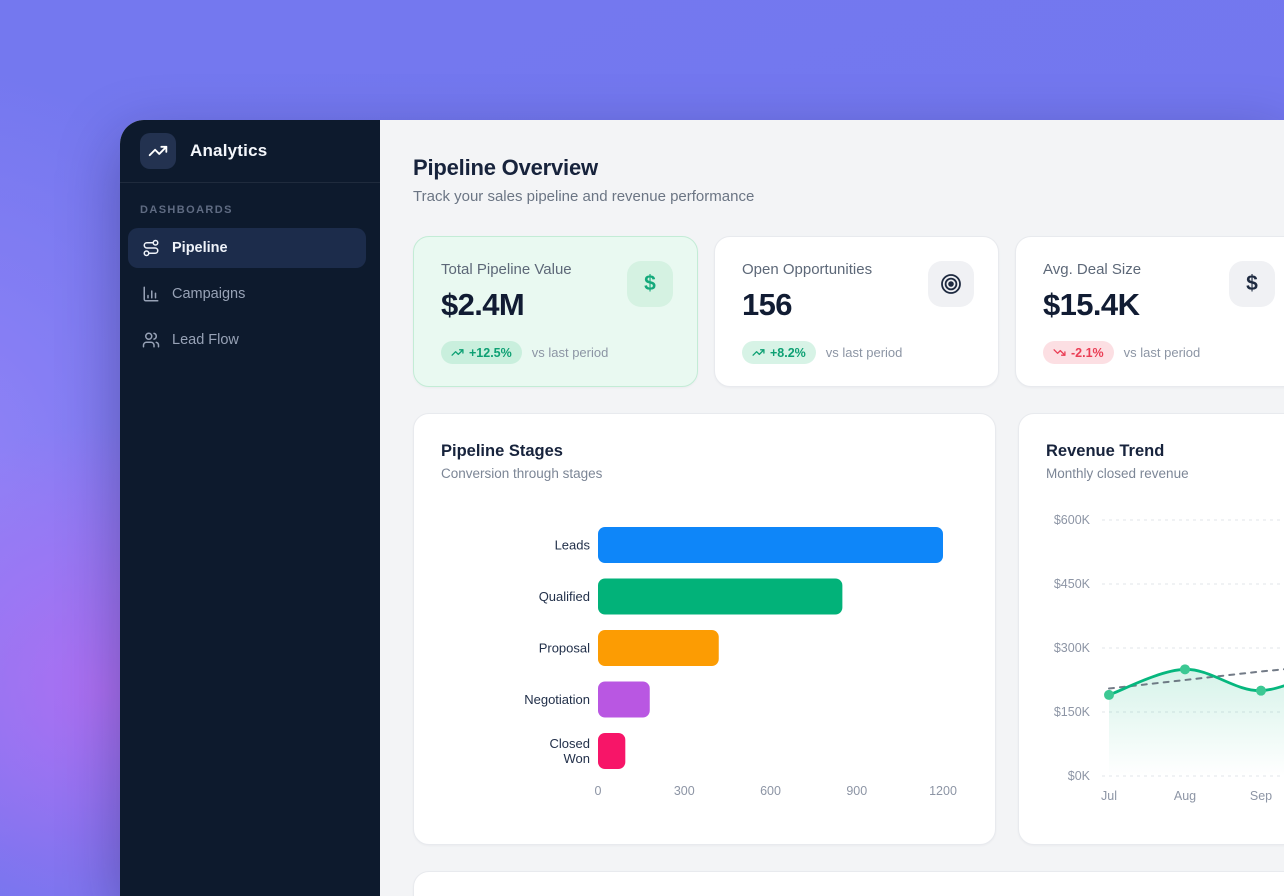 The image size is (1284, 896). Describe the element at coordinates (1059, 352) in the screenshot. I see `trending-down-icon` at that location.